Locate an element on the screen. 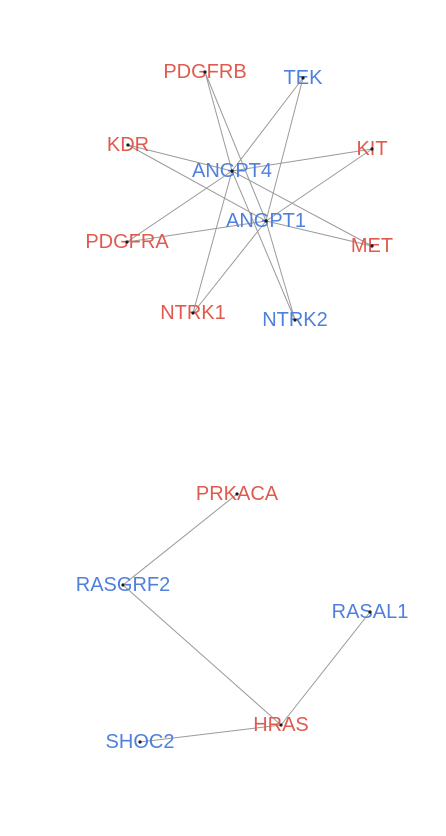 This screenshot has width=446, height=836. node-tek: TEK is located at coordinates (304, 78).